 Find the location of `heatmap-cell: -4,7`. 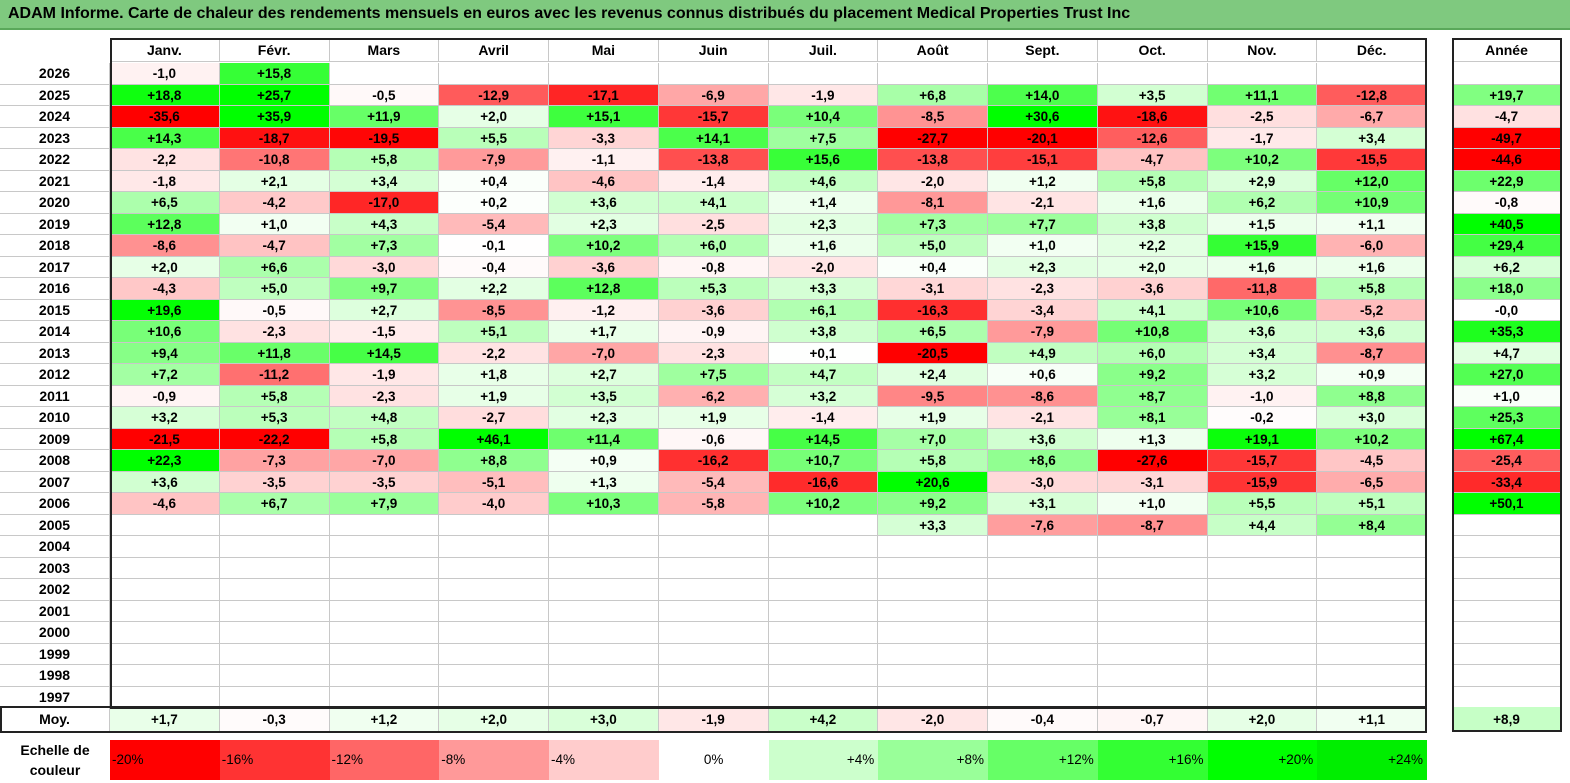

heatmap-cell: -4,7 is located at coordinates (274, 246).